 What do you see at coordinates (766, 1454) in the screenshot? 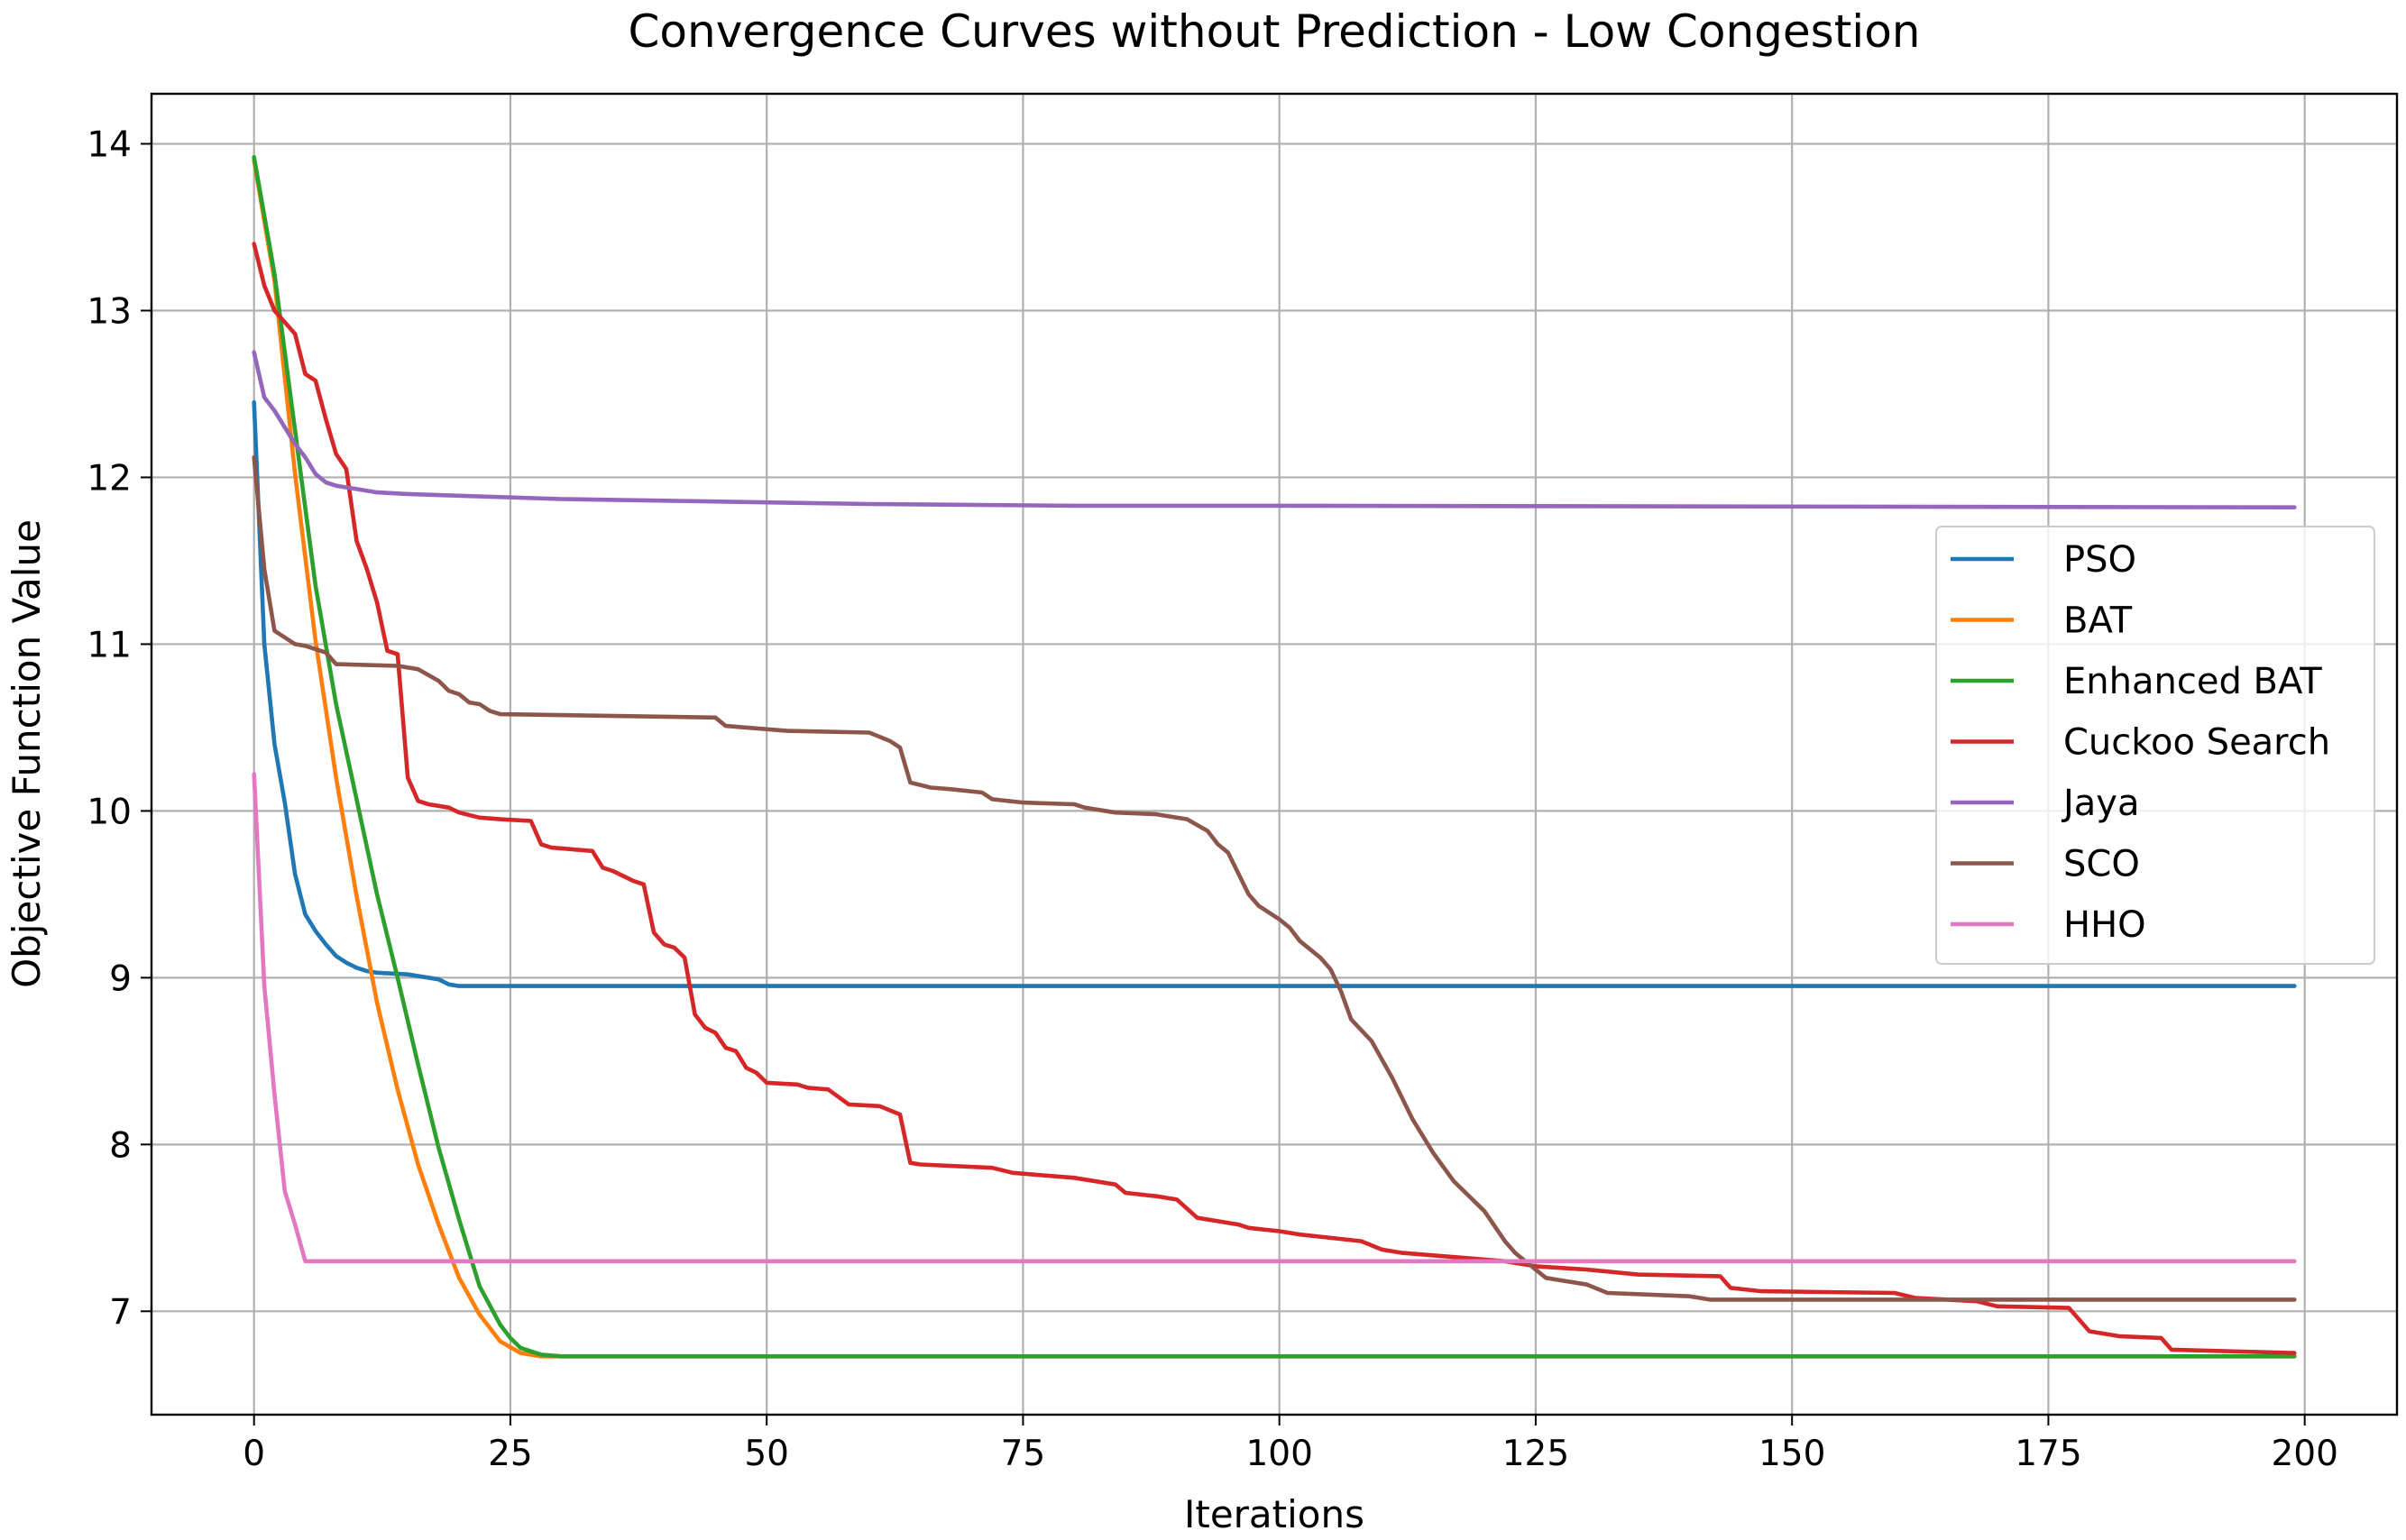
I see `x-tick-label: 50` at bounding box center [766, 1454].